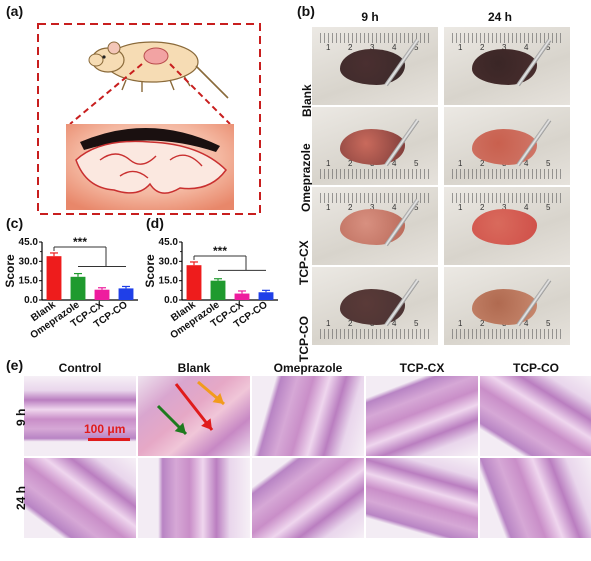 The image size is (591, 561). What do you see at coordinates (80, 498) in the screenshot?
I see `histology-control-24h` at bounding box center [80, 498].